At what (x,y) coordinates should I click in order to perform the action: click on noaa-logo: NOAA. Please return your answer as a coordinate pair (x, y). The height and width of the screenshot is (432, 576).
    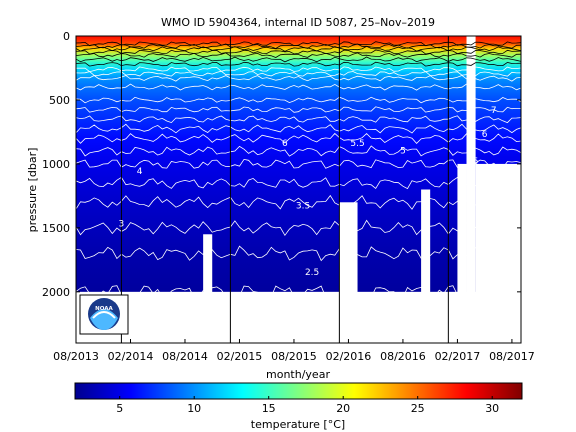
    Looking at the image, I should click on (104, 314).